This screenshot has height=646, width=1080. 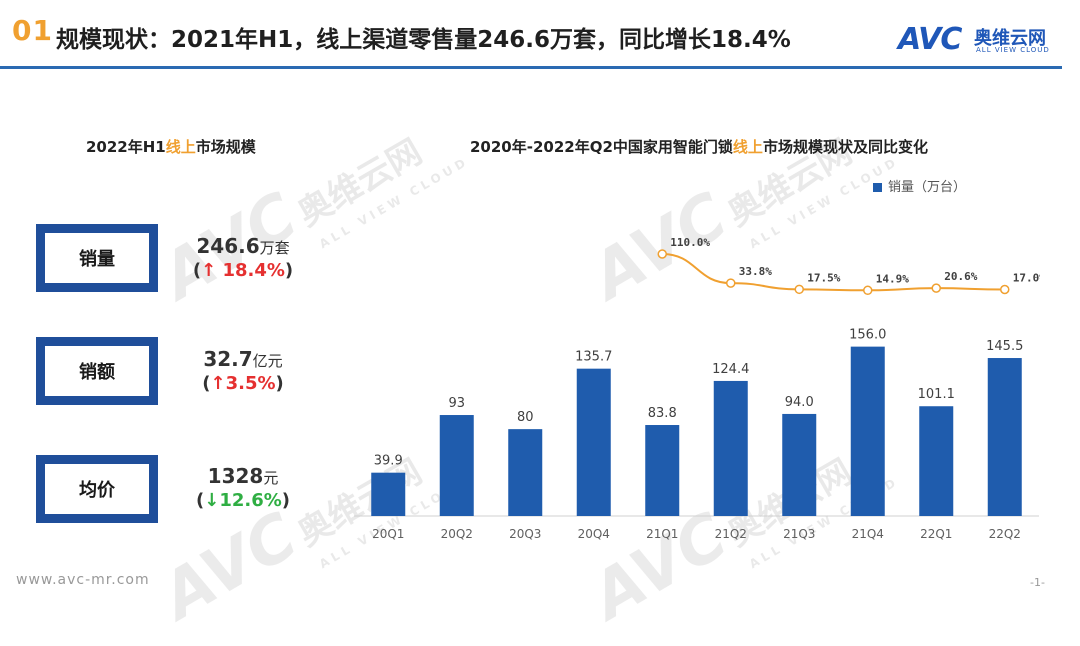 I want to click on bar-value-label: 83.8, so click(x=662, y=413).